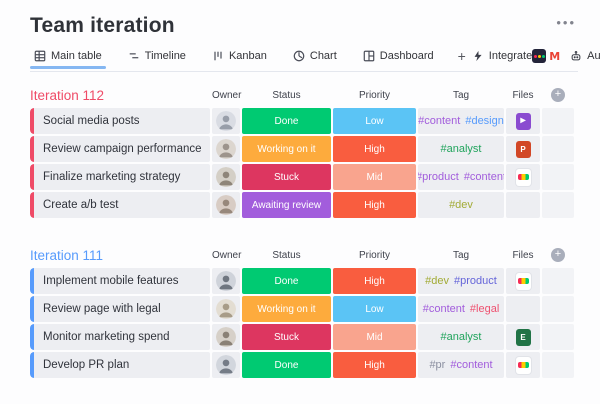  What do you see at coordinates (227, 255) in the screenshot?
I see `column-header-owner: Owner` at bounding box center [227, 255].